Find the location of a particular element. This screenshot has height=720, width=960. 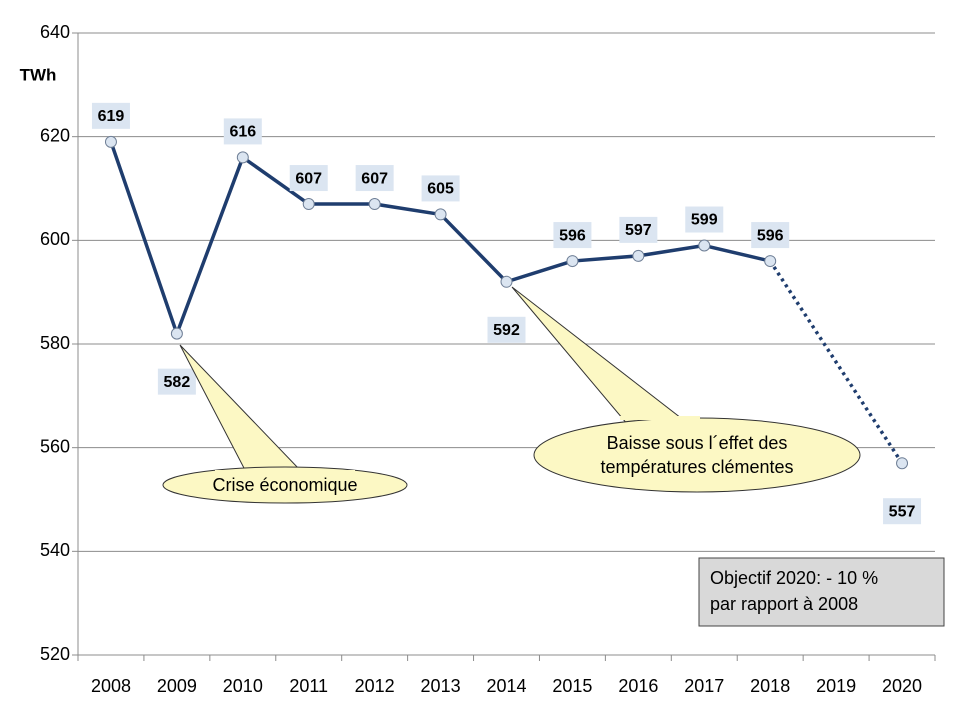

x-tick-label: 2012 is located at coordinates (375, 686).